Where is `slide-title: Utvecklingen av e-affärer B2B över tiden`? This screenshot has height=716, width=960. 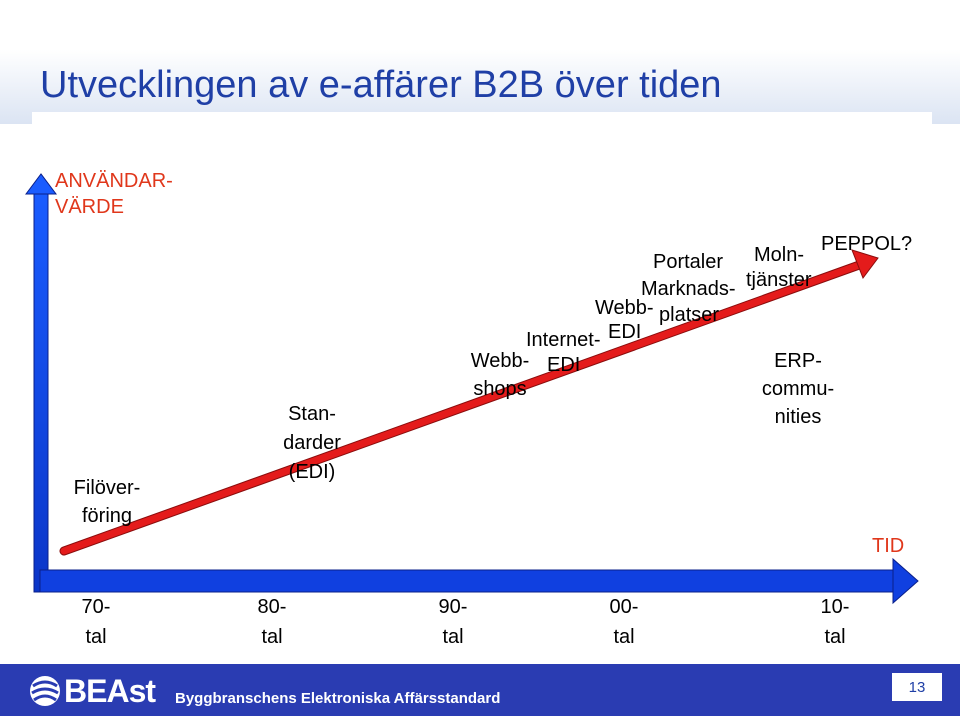 slide-title: Utvecklingen av e-affärer B2B över tiden is located at coordinates (381, 85).